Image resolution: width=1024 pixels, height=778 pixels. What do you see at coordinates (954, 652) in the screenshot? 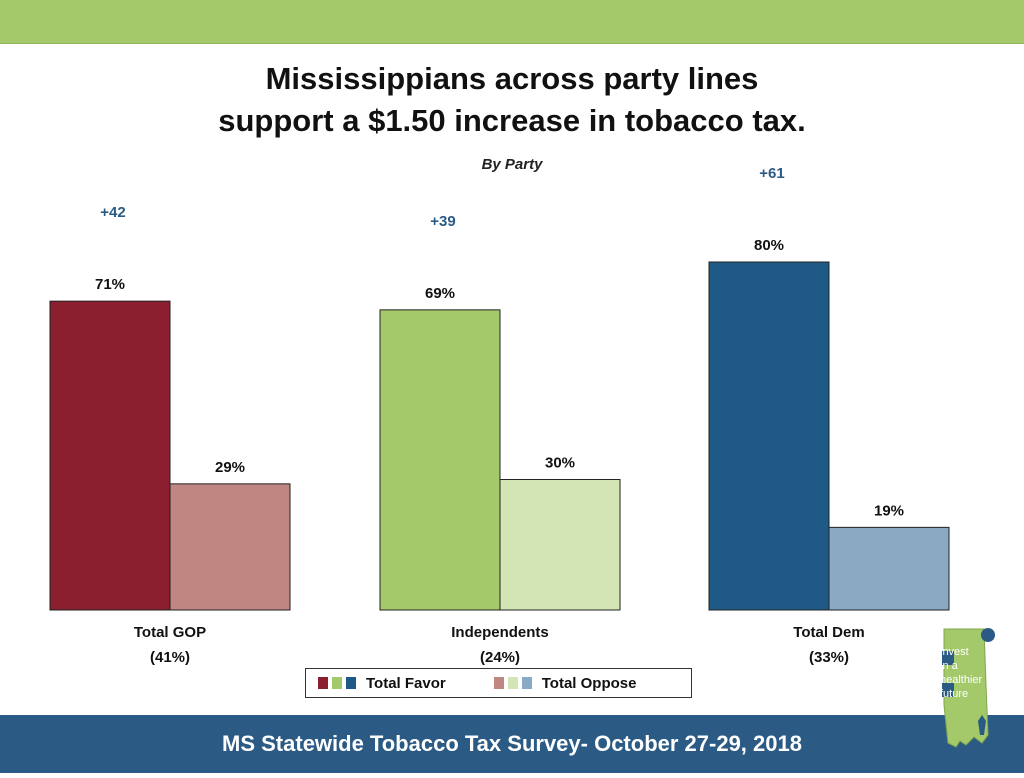
I see `logo-text-1: invest` at bounding box center [954, 652].